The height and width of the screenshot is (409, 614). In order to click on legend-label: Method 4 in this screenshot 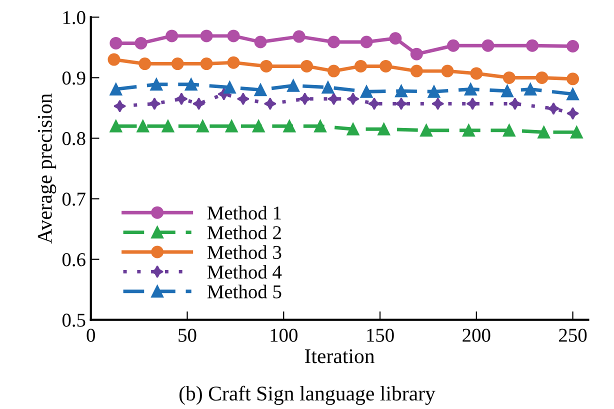, I will do `click(244, 272)`.